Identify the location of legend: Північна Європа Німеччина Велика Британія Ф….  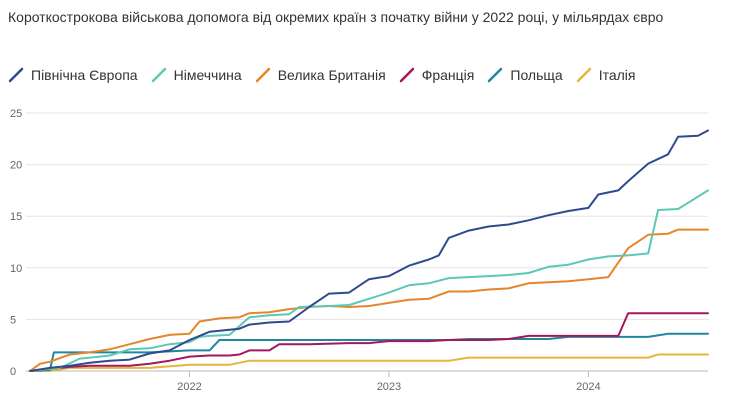
(370, 75).